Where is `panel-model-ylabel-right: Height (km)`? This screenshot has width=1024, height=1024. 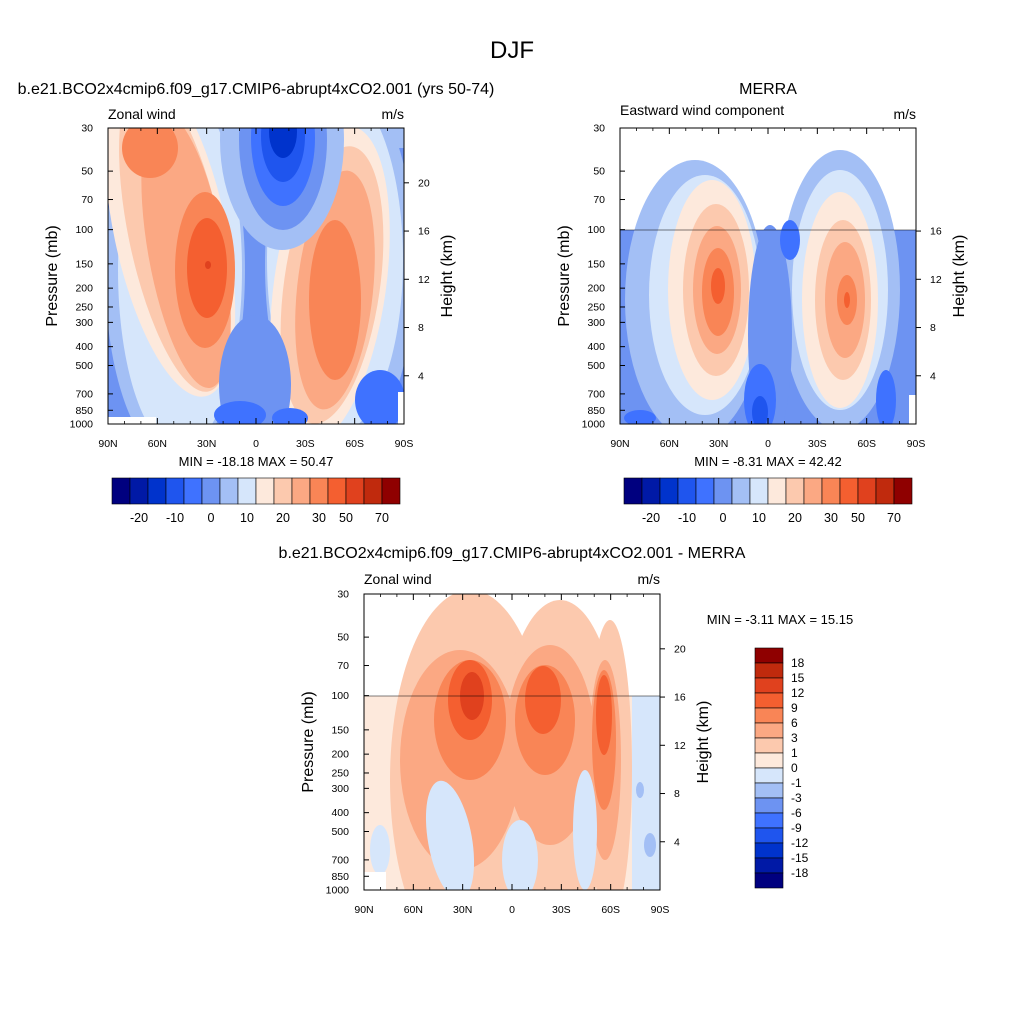 panel-model-ylabel-right: Height (km) is located at coordinates (447, 276).